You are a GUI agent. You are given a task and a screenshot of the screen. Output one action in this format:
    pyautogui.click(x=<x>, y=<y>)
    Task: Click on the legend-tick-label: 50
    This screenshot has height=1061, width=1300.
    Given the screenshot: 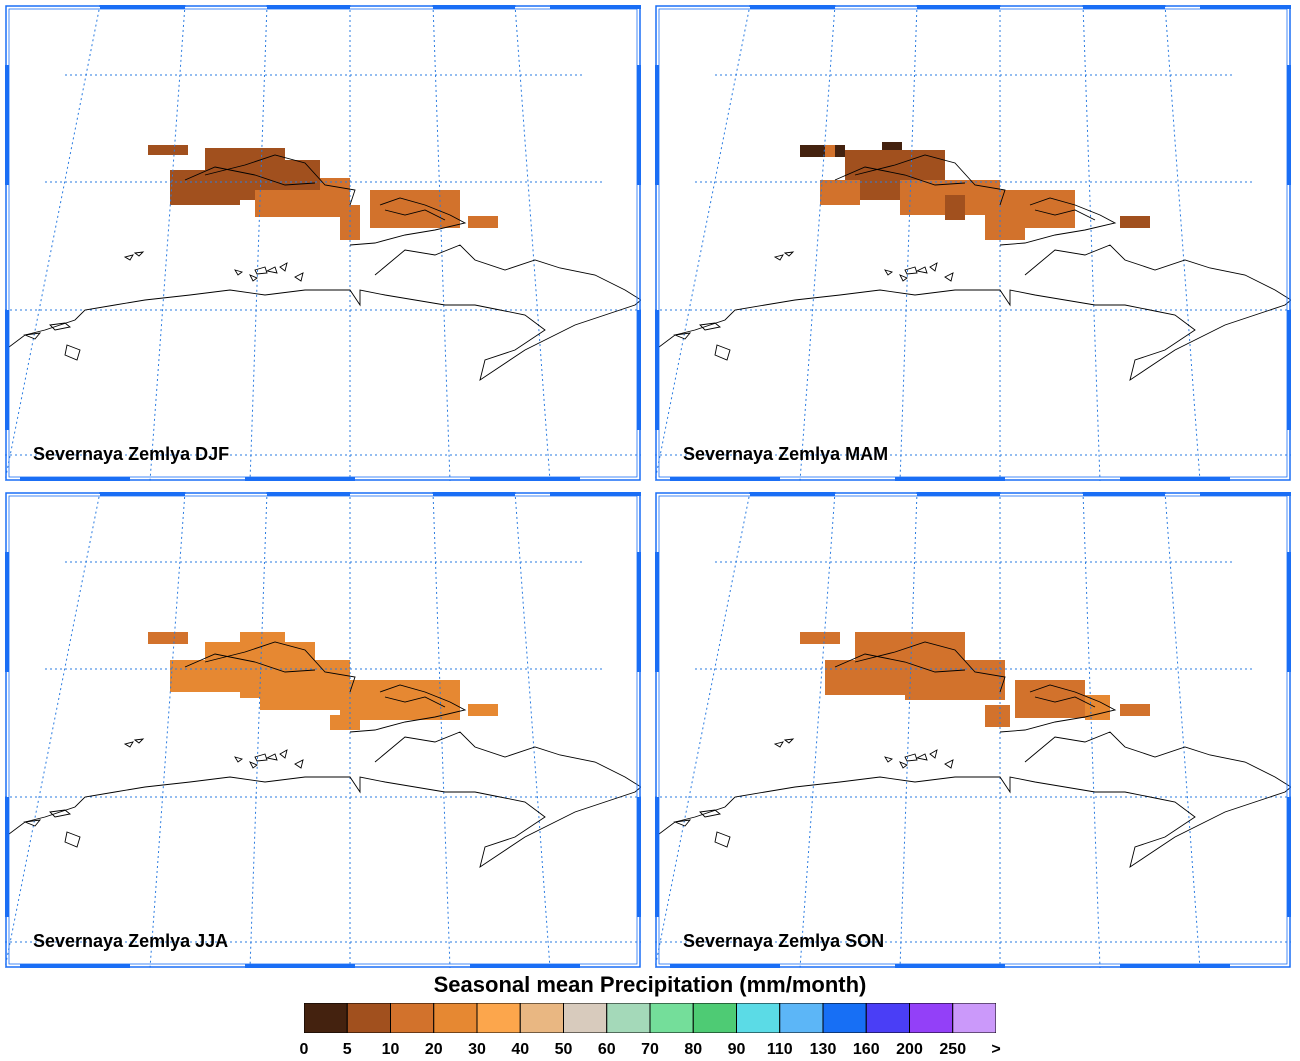 What is the action you would take?
    pyautogui.click(x=563, y=1049)
    